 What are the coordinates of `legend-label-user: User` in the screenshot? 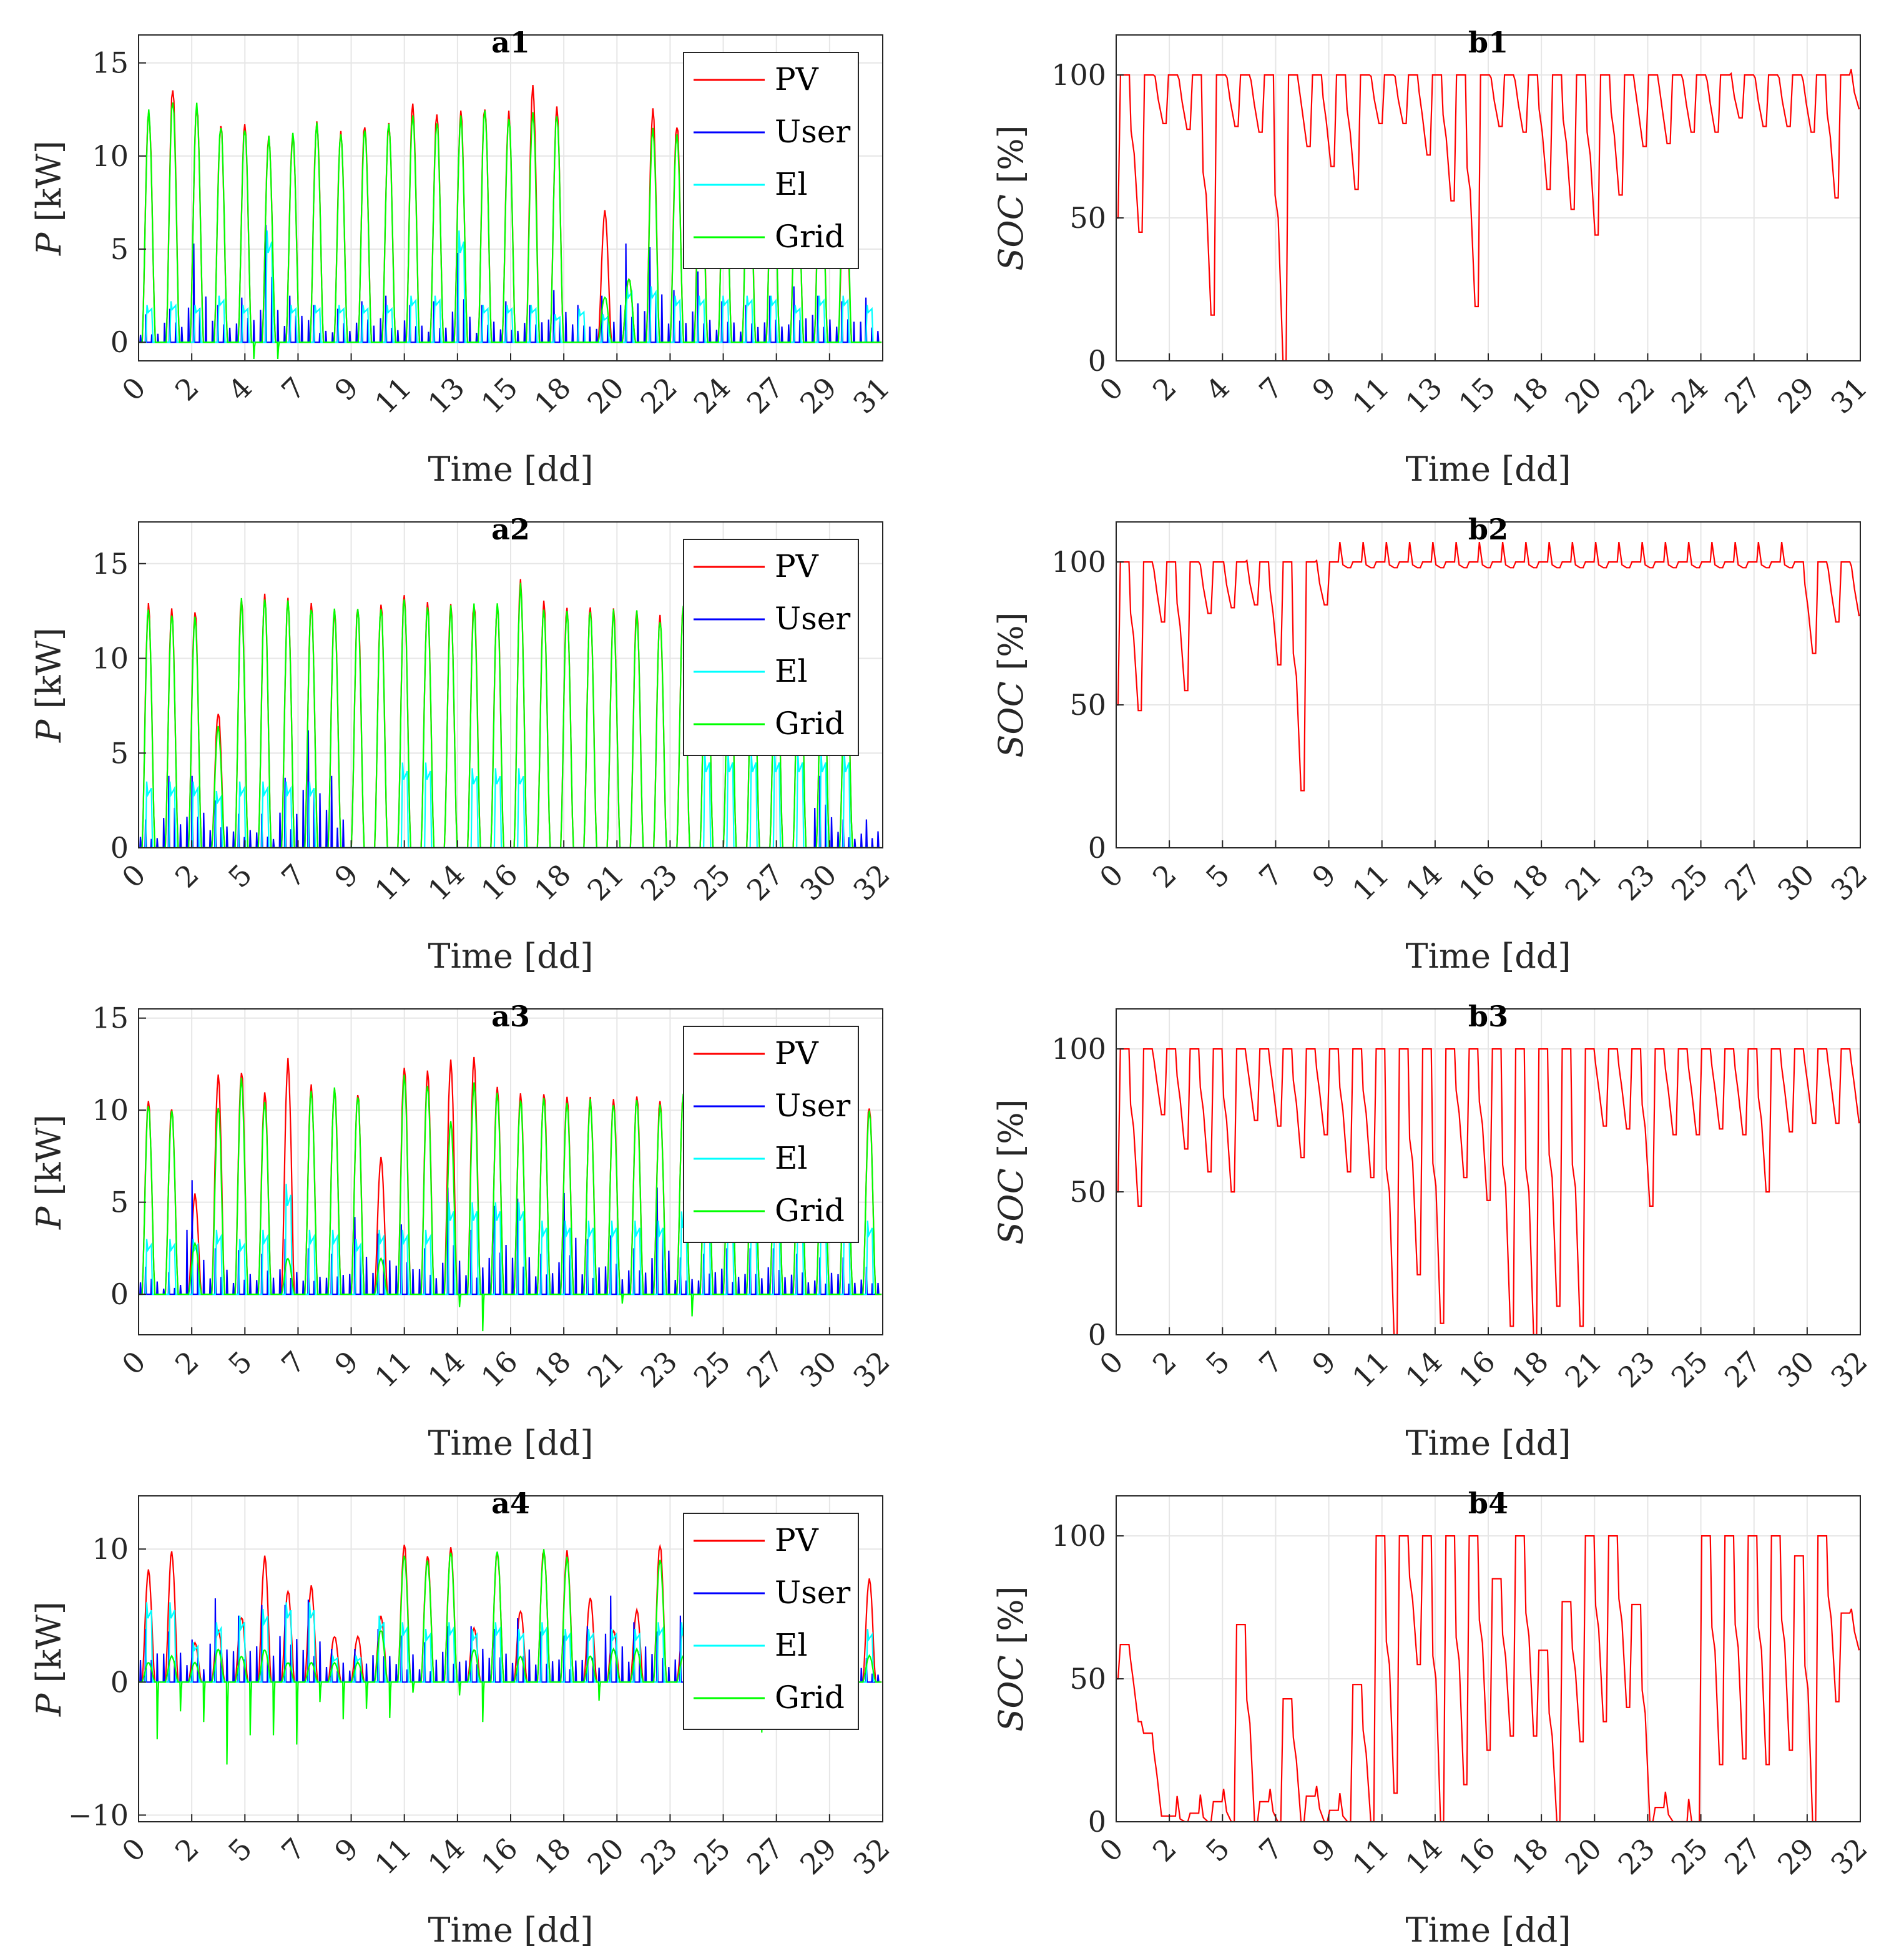 It's located at (812, 1106).